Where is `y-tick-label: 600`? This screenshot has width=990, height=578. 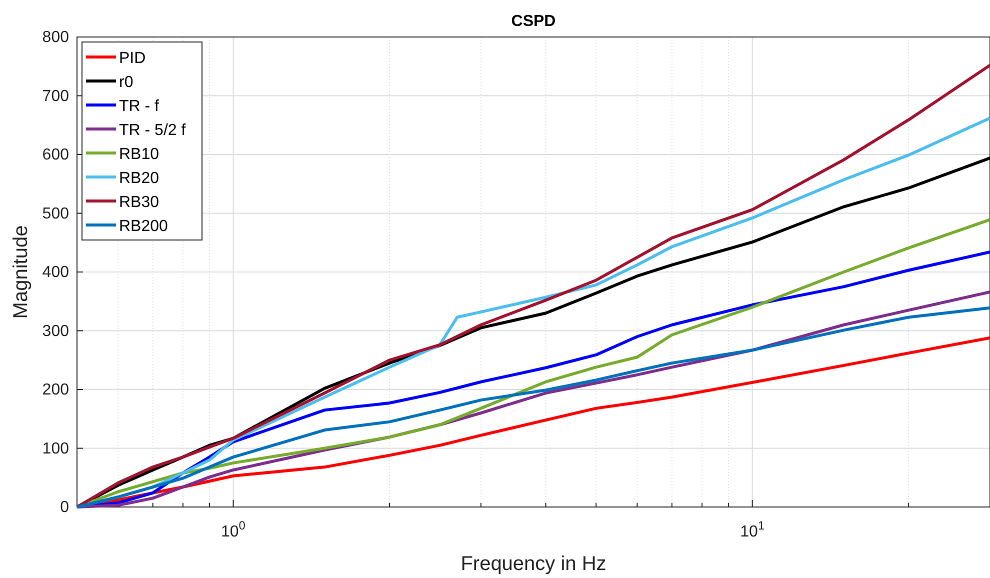
y-tick-label: 600 is located at coordinates (56, 155).